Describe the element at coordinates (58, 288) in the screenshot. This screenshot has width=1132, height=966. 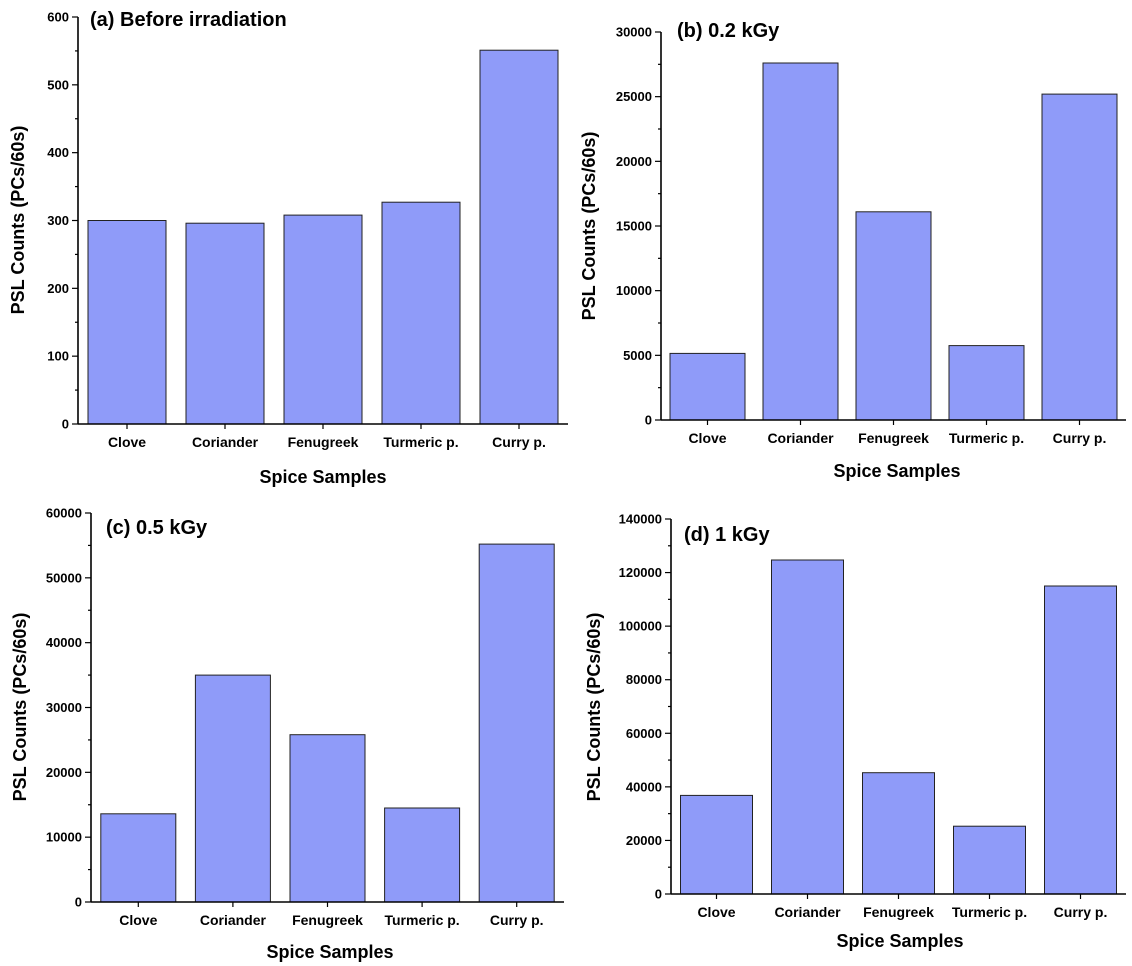
I see `y-tick-label: 200` at that location.